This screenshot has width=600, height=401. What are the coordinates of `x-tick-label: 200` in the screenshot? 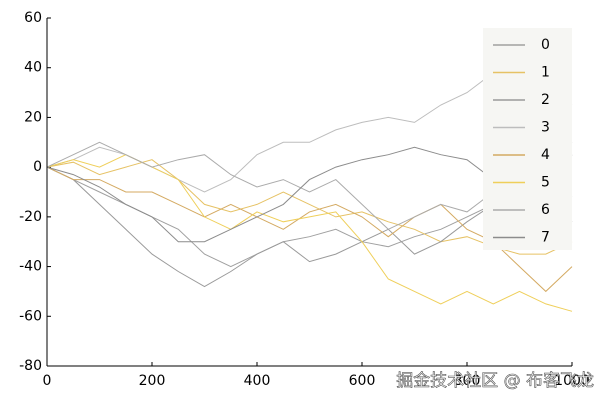 It's located at (152, 381).